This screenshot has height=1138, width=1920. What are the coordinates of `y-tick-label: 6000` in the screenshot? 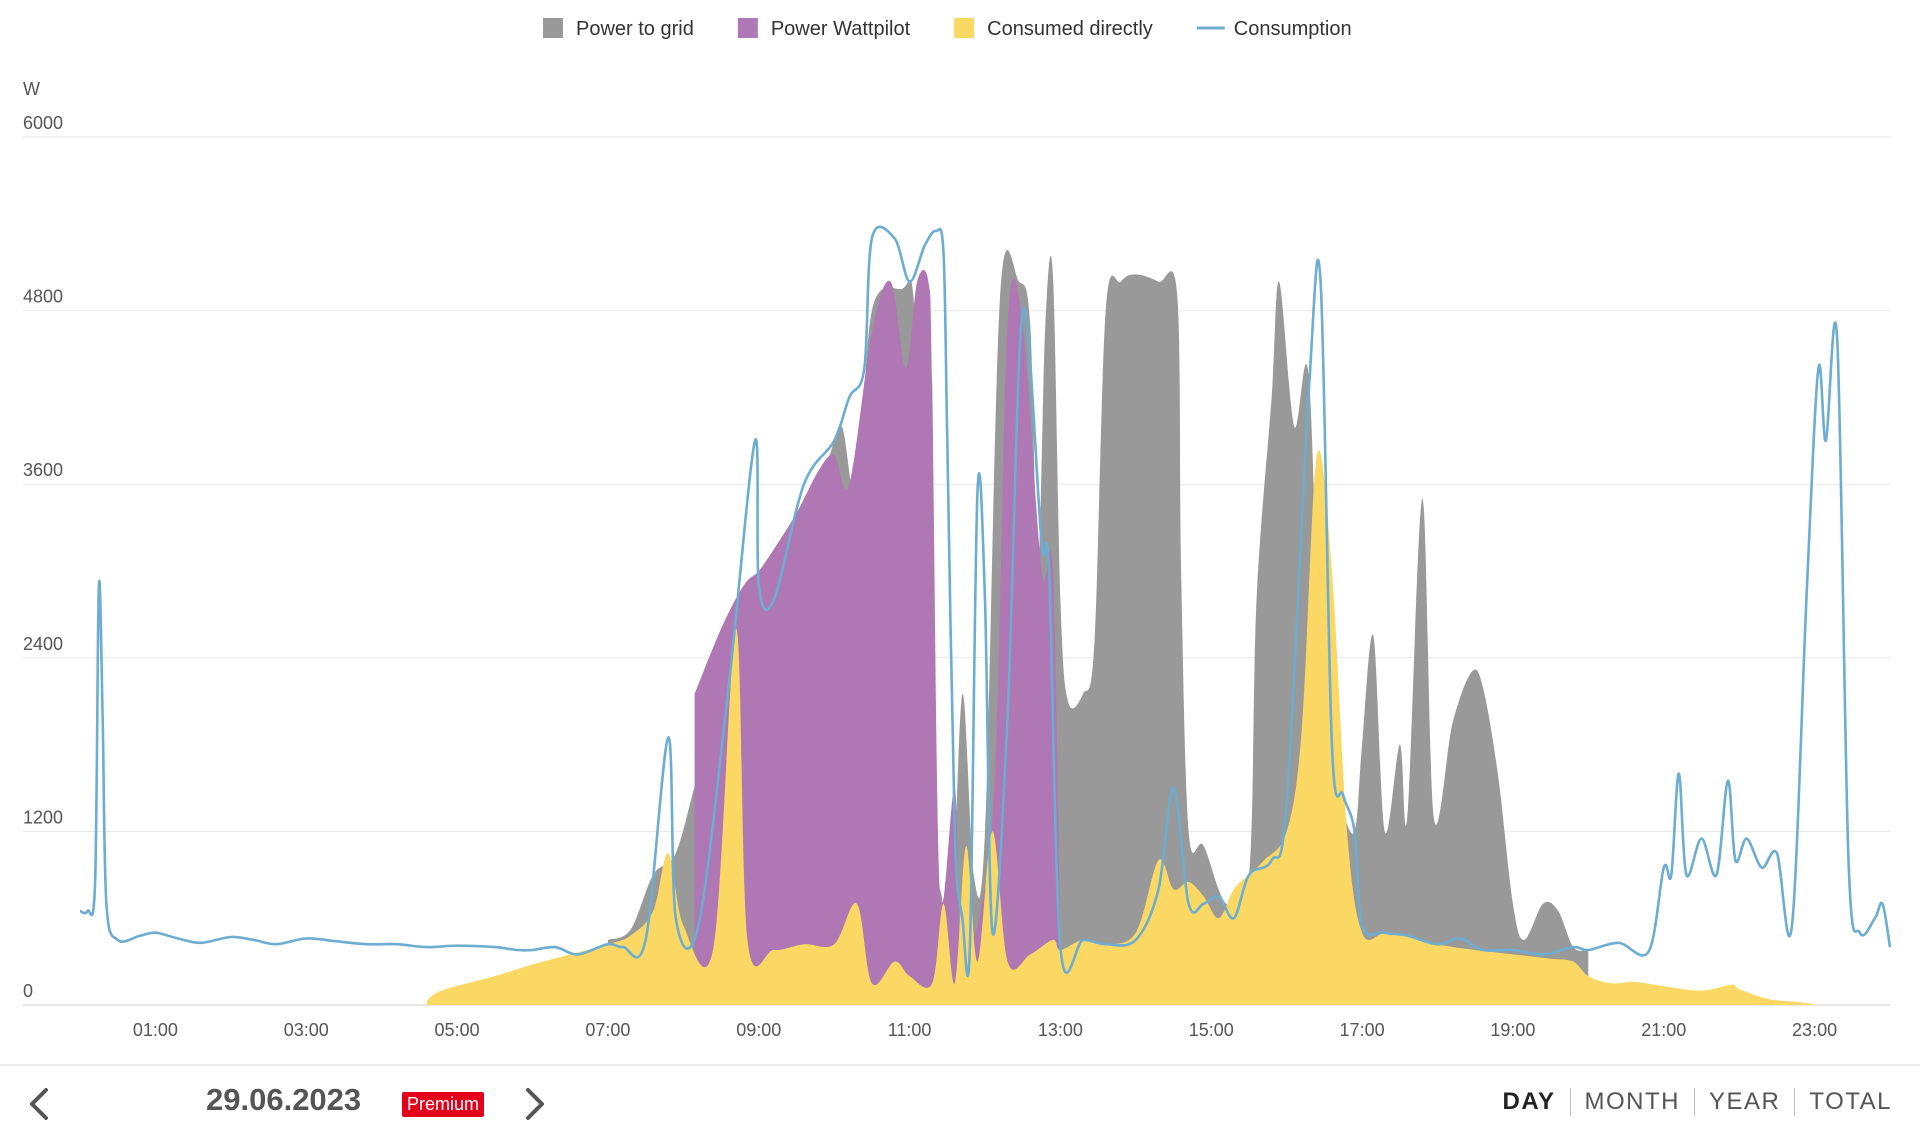 It's located at (43, 123).